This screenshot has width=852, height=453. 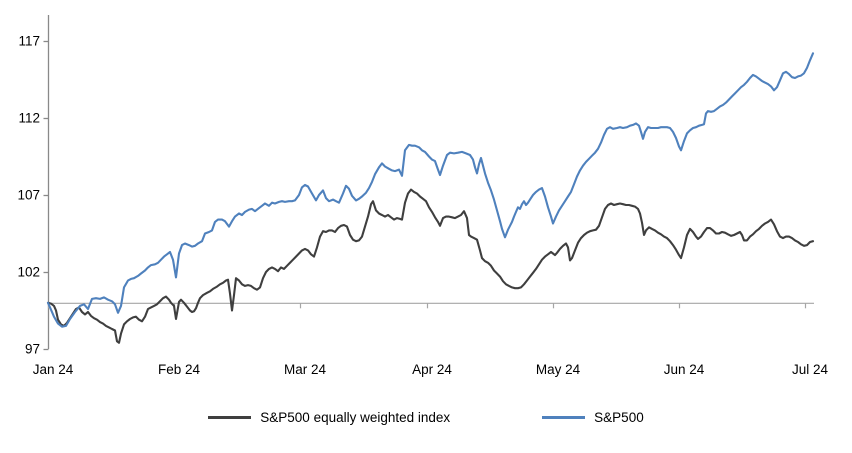 What do you see at coordinates (593, 417) in the screenshot?
I see `legend-item-sp500: S&P500` at bounding box center [593, 417].